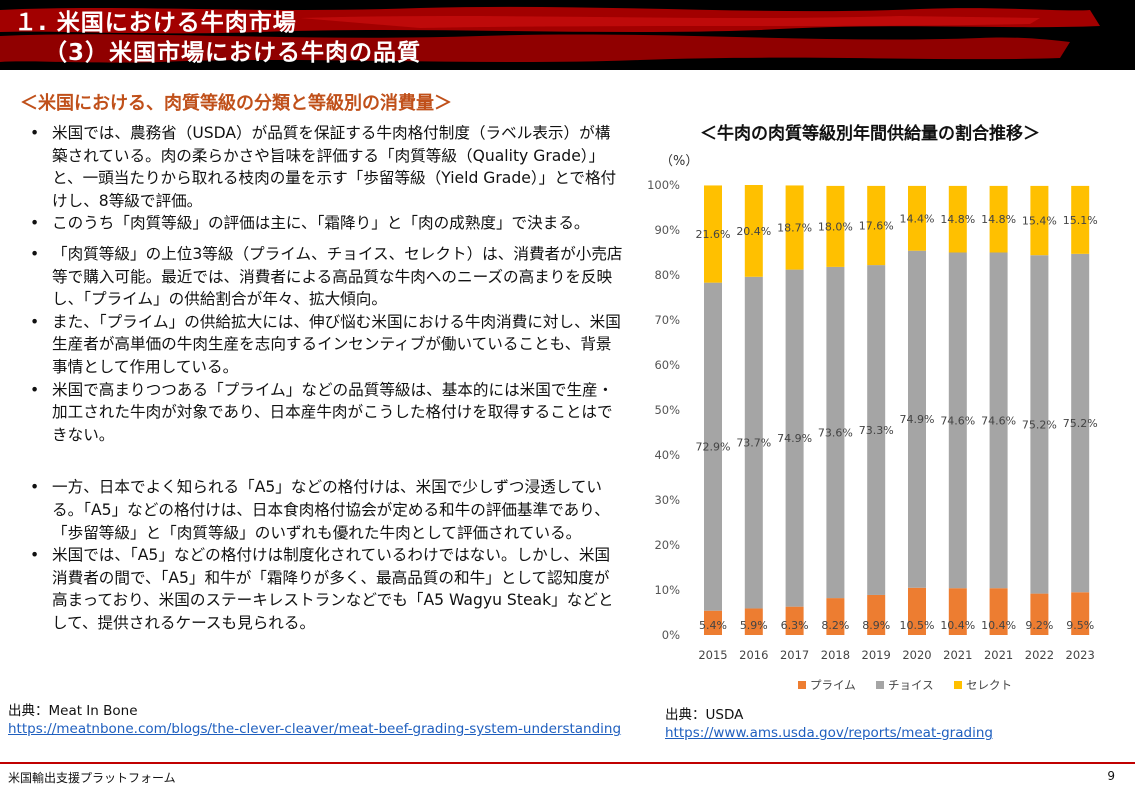 The height and width of the screenshot is (786, 1135). Describe the element at coordinates (835, 625) in the screenshot. I see `data-label-prime: 8.2%` at that location.